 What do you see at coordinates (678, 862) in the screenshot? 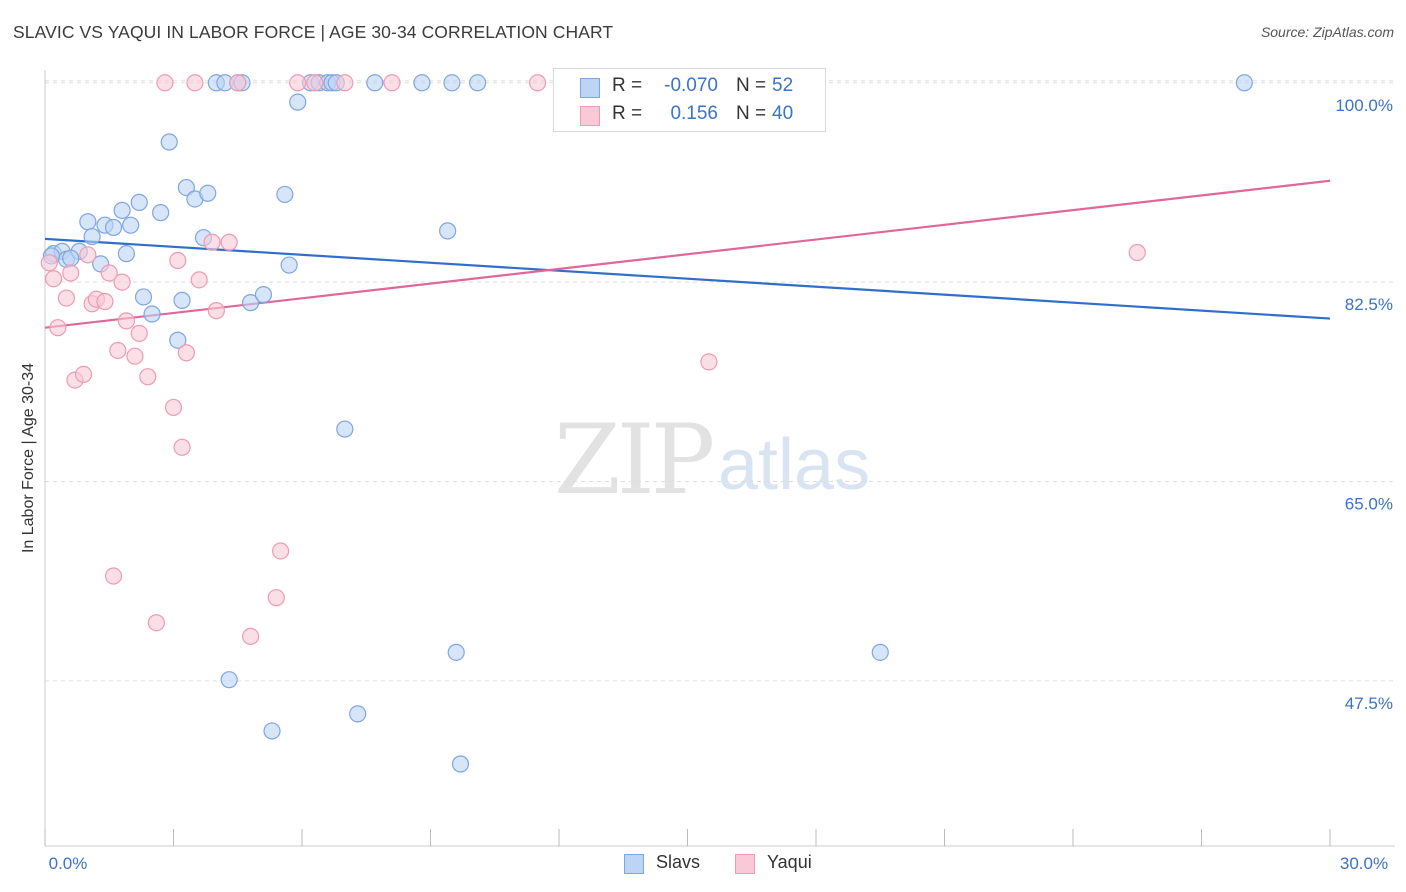
I see `legend-label-slavs: Slavs` at bounding box center [678, 862].